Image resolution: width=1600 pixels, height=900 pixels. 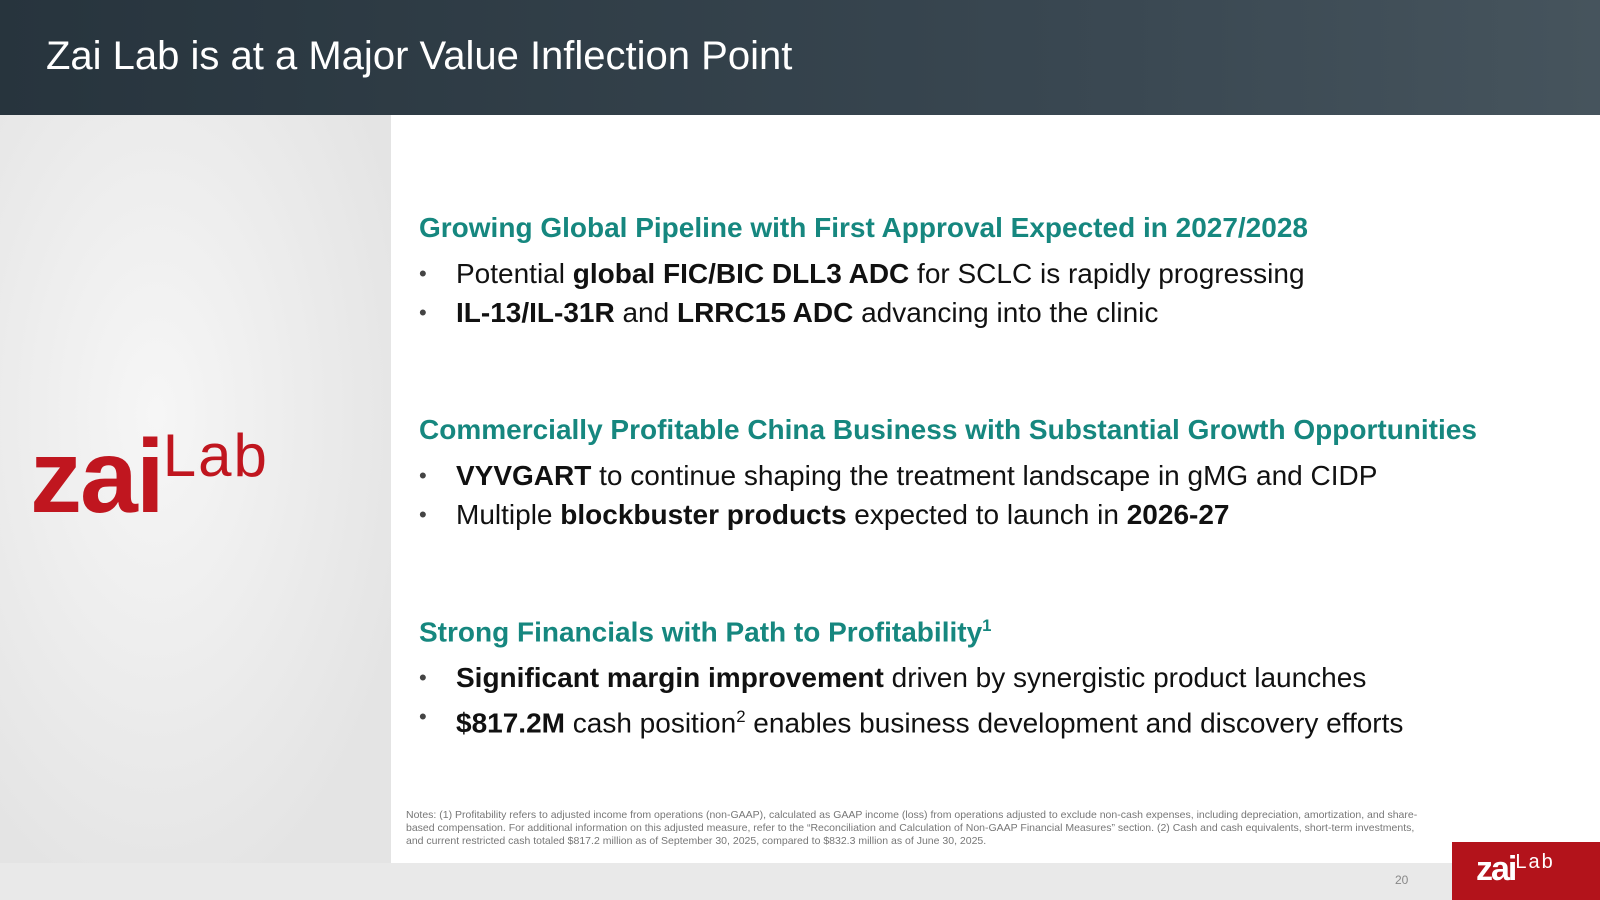 I want to click on text-run: Potential, so click(x=514, y=273).